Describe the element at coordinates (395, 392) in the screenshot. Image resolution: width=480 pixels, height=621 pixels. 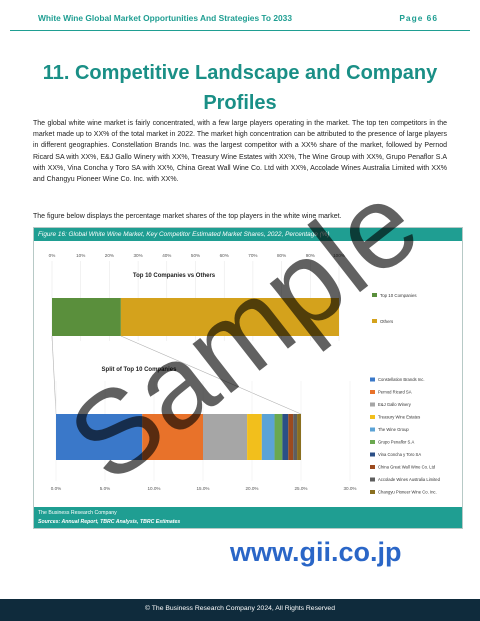
I see `split-chart-legend-label-1: Pernod Ricard SA` at that location.